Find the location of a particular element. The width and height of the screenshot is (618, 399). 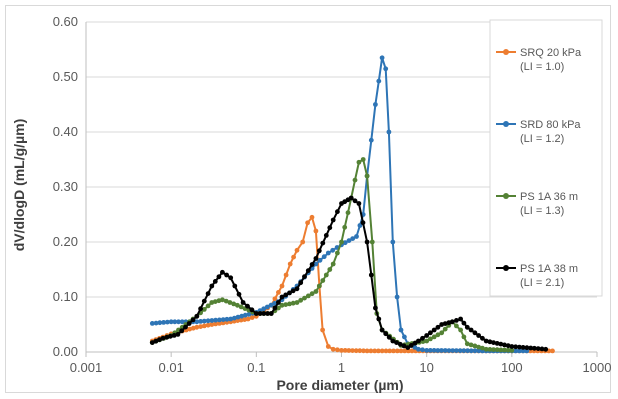

legend-label-ps-1a-36-m: PS 1A 36 m is located at coordinates (549, 197).